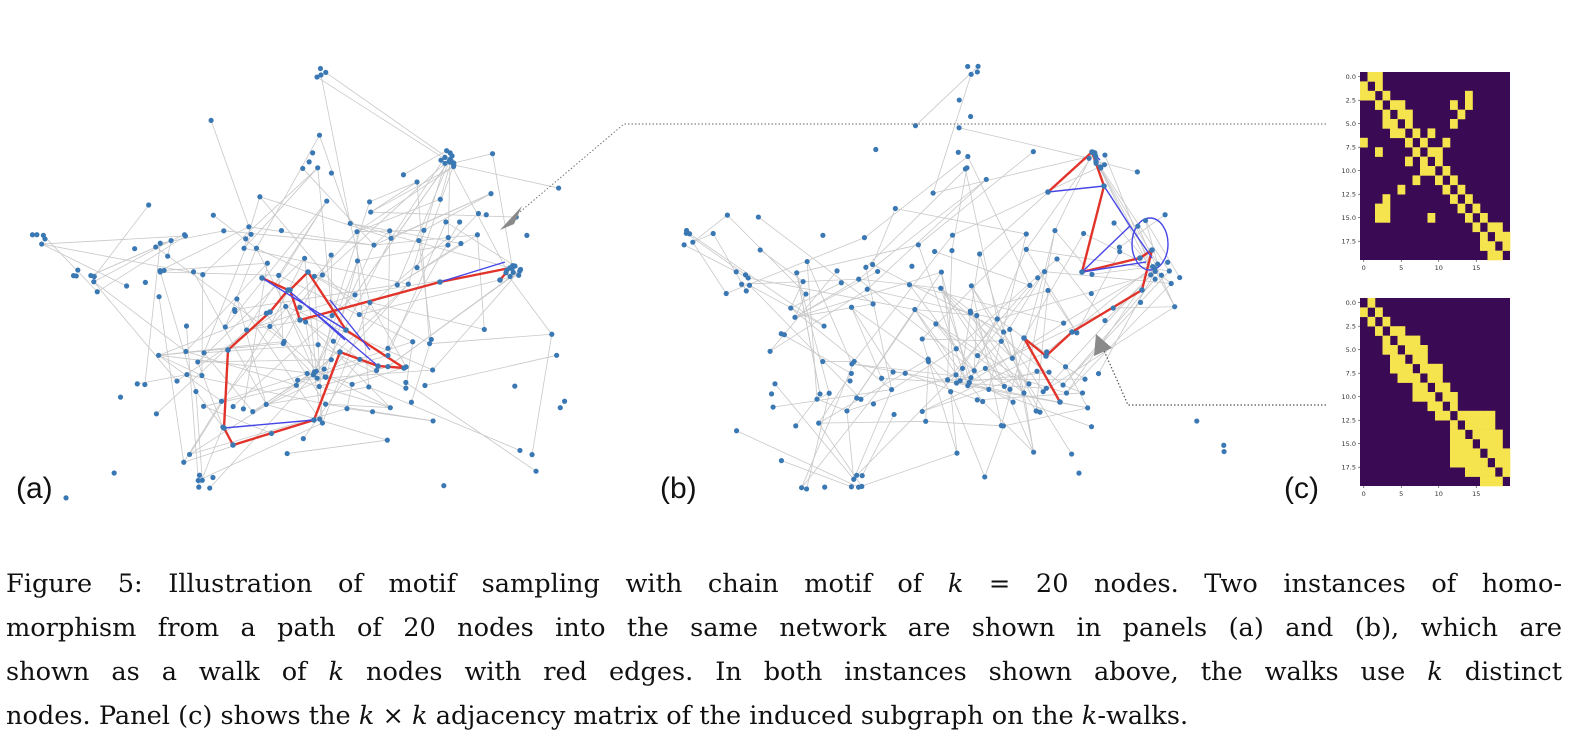 The height and width of the screenshot is (744, 1570). Describe the element at coordinates (1351, 327) in the screenshot. I see `matrix-y-tick: 2.5` at that location.